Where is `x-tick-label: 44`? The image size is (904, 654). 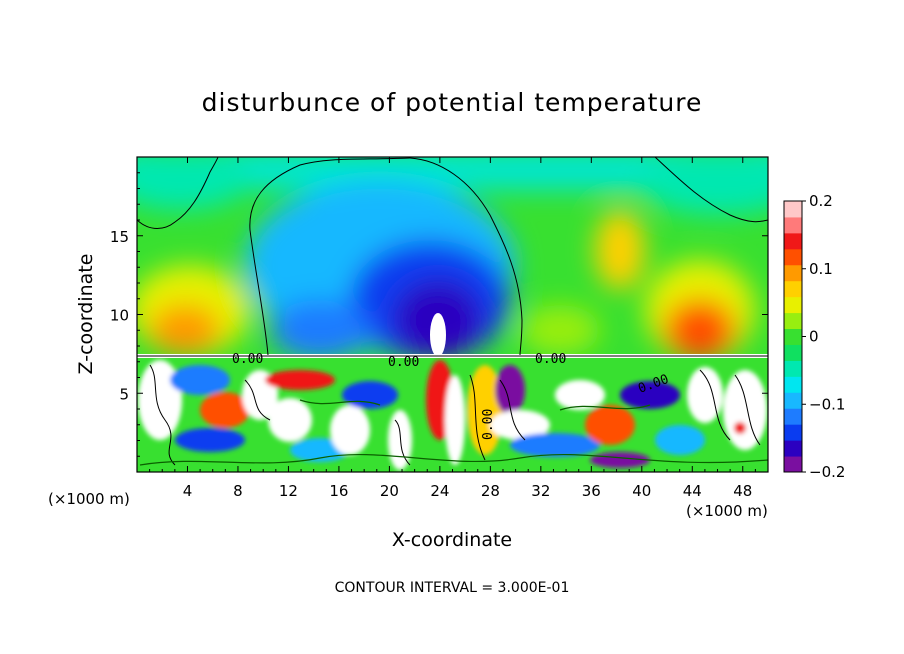
x-tick-label: 44 is located at coordinates (692, 491).